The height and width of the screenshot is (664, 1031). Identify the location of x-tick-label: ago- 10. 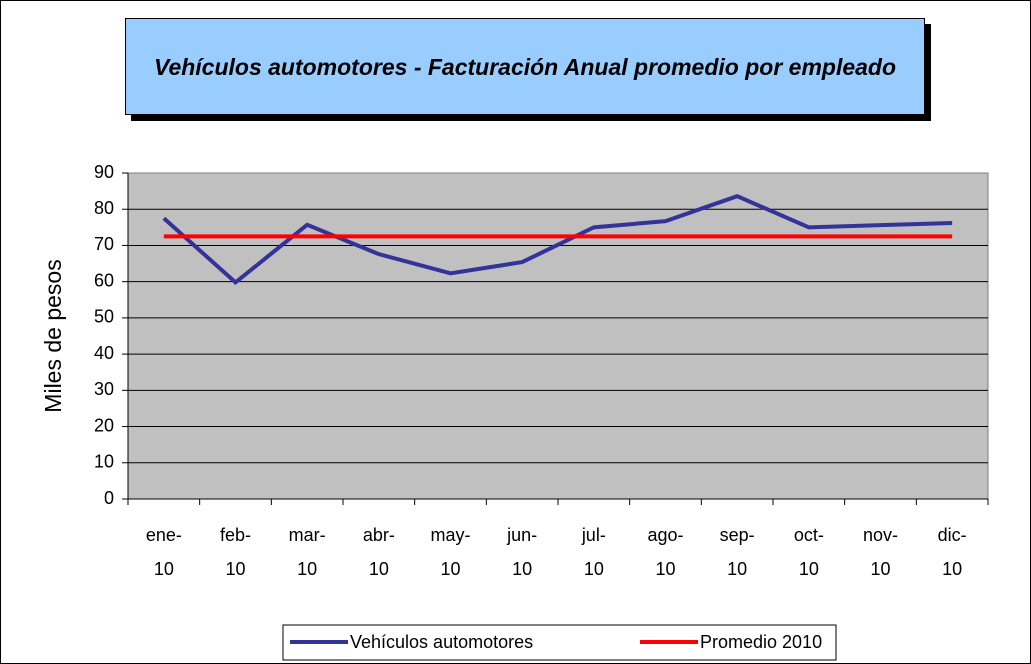
(665, 552).